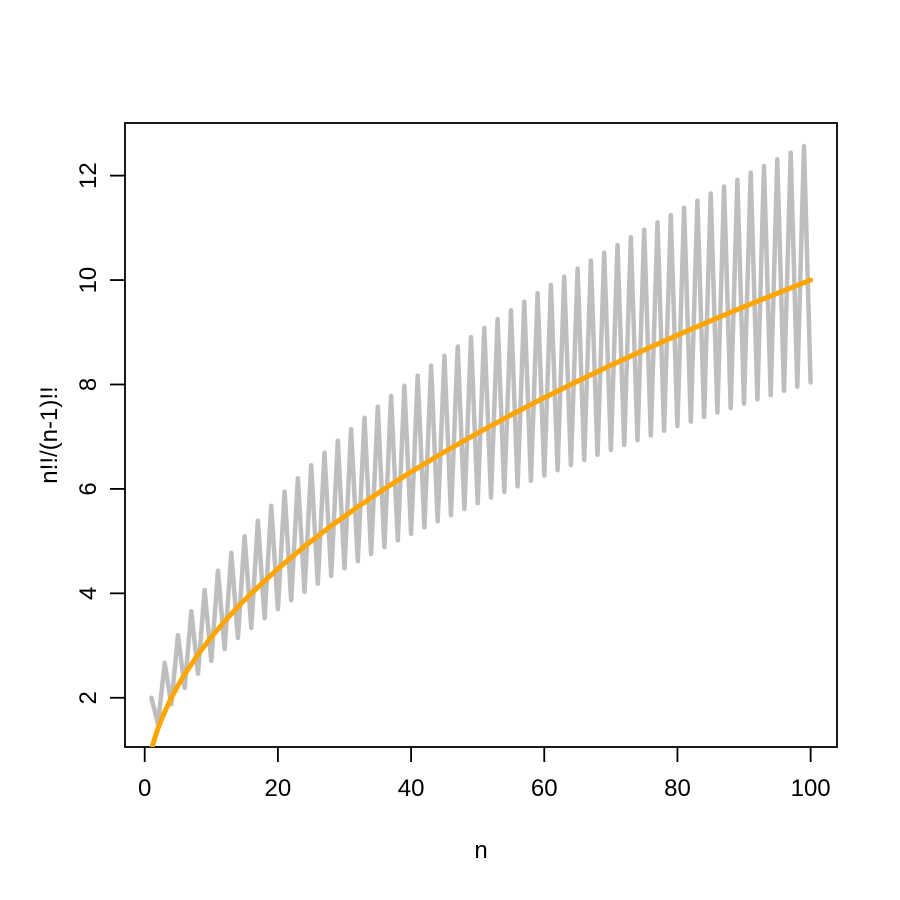 The width and height of the screenshot is (900, 900). I want to click on y-tick-label: 6, so click(88, 488).